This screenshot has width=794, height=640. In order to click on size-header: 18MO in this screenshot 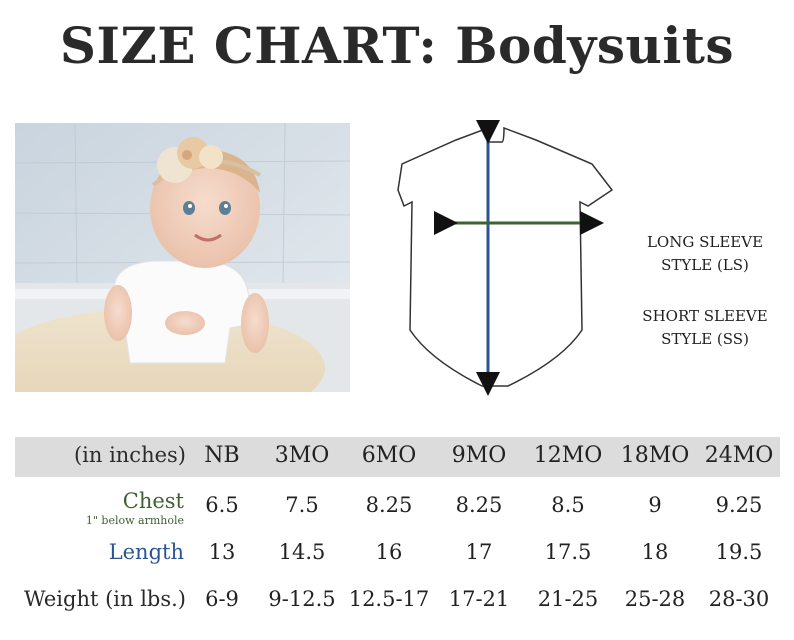, I will do `click(655, 455)`.